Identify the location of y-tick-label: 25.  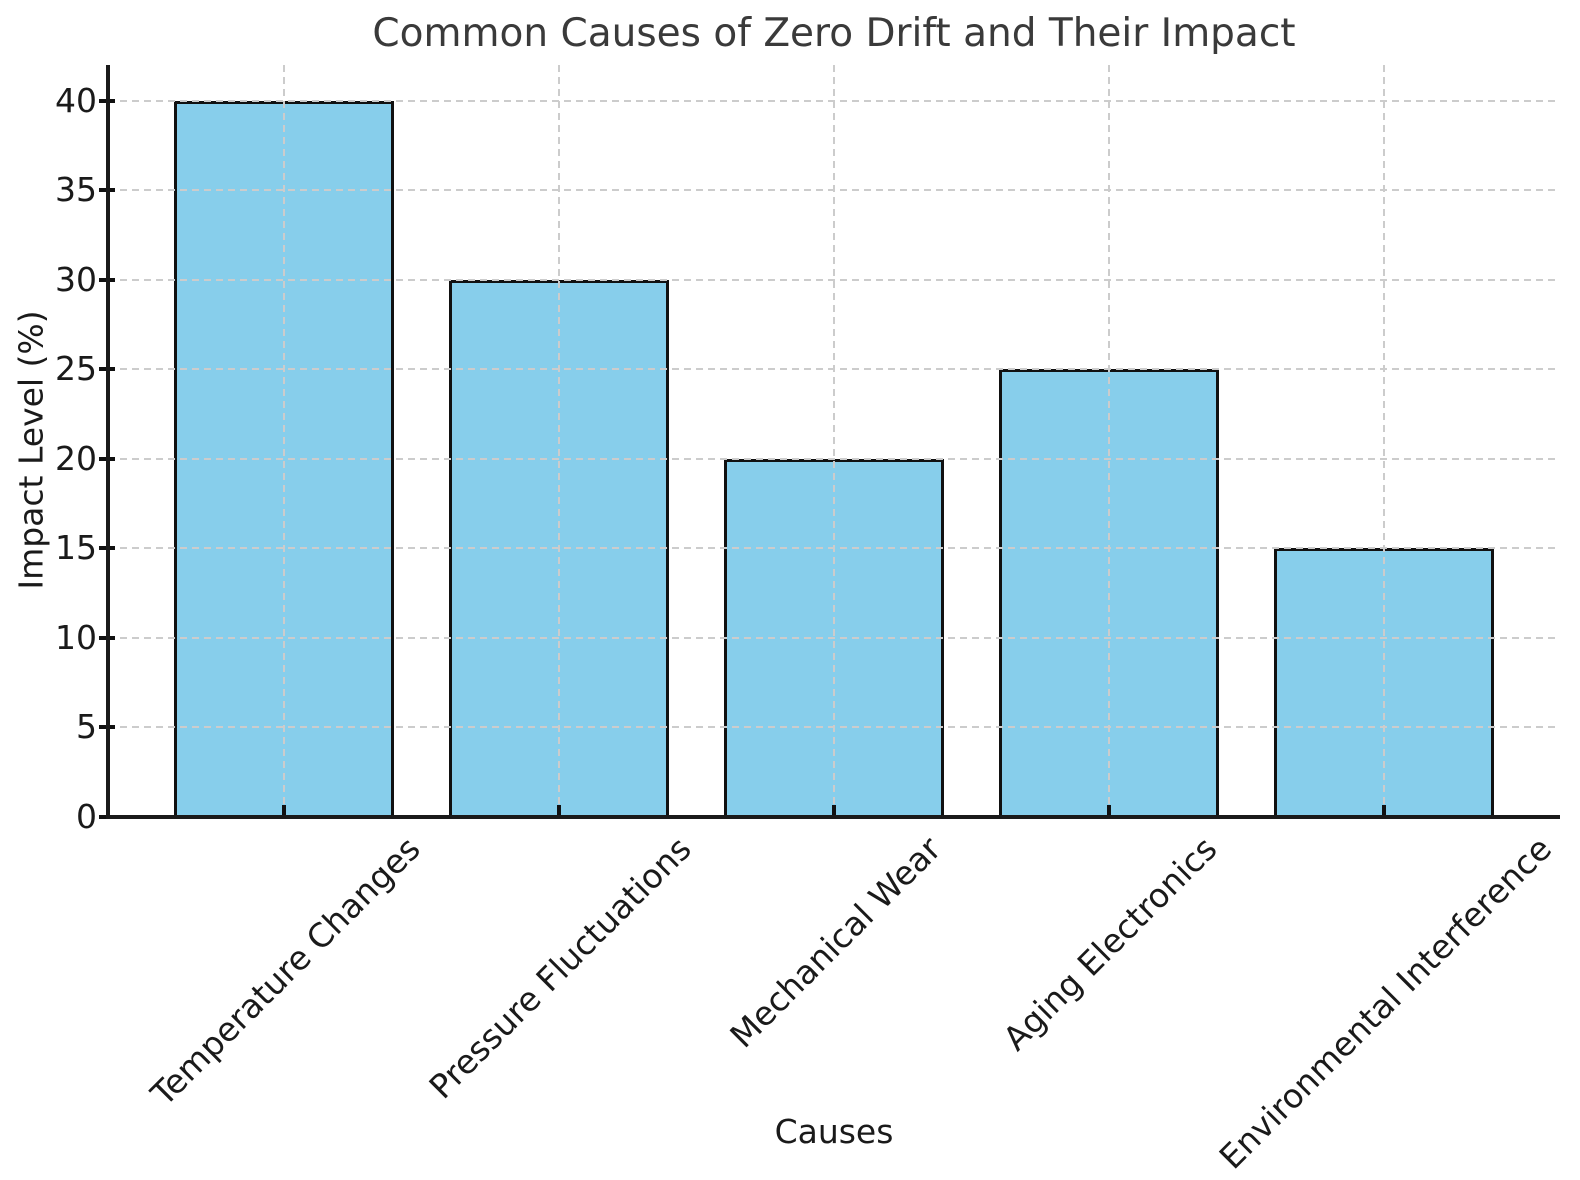
(76, 369).